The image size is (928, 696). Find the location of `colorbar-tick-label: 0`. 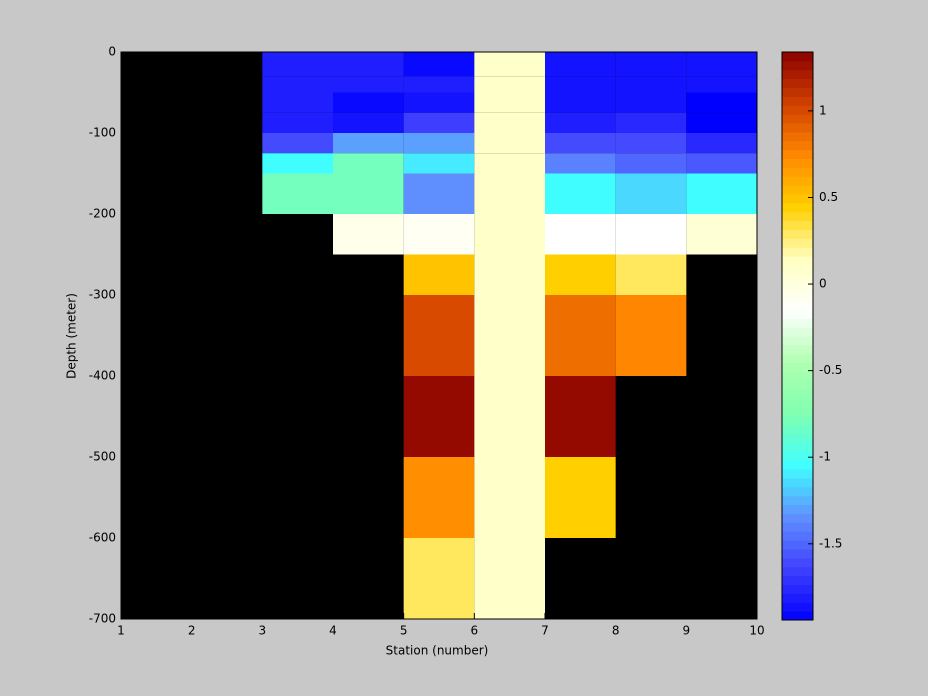

colorbar-tick-label: 0 is located at coordinates (823, 284).